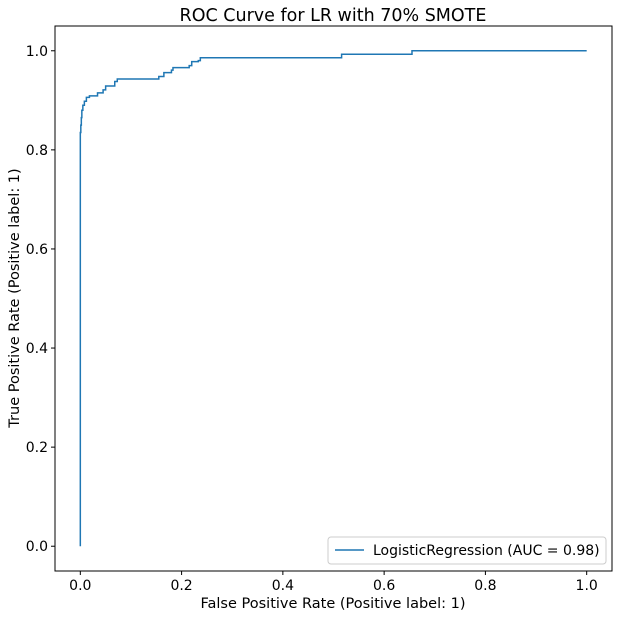  I want to click on x-tick-label: 0.0, so click(80, 586).